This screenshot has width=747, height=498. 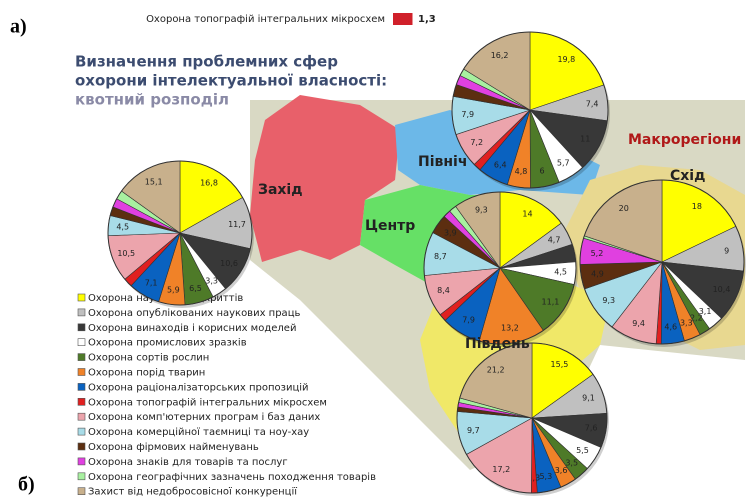 I want to click on pie-value-label: 6,5, so click(x=195, y=288).